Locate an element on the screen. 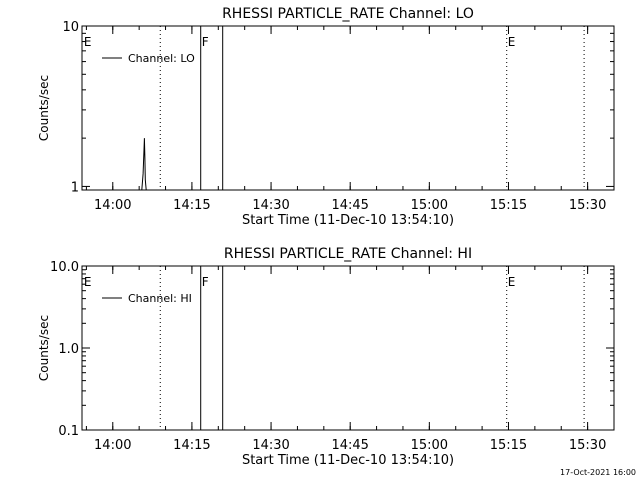 The height and width of the screenshot is (480, 640). y-tick-label: 10.0 is located at coordinates (64, 267).